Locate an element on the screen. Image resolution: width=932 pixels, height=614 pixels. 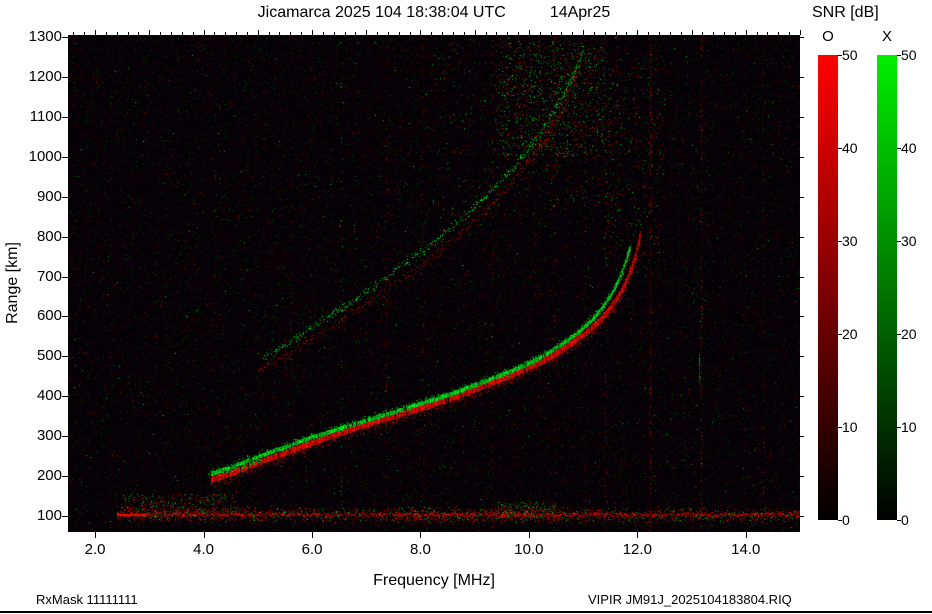
y-tick-label: 500 is located at coordinates (49, 356).